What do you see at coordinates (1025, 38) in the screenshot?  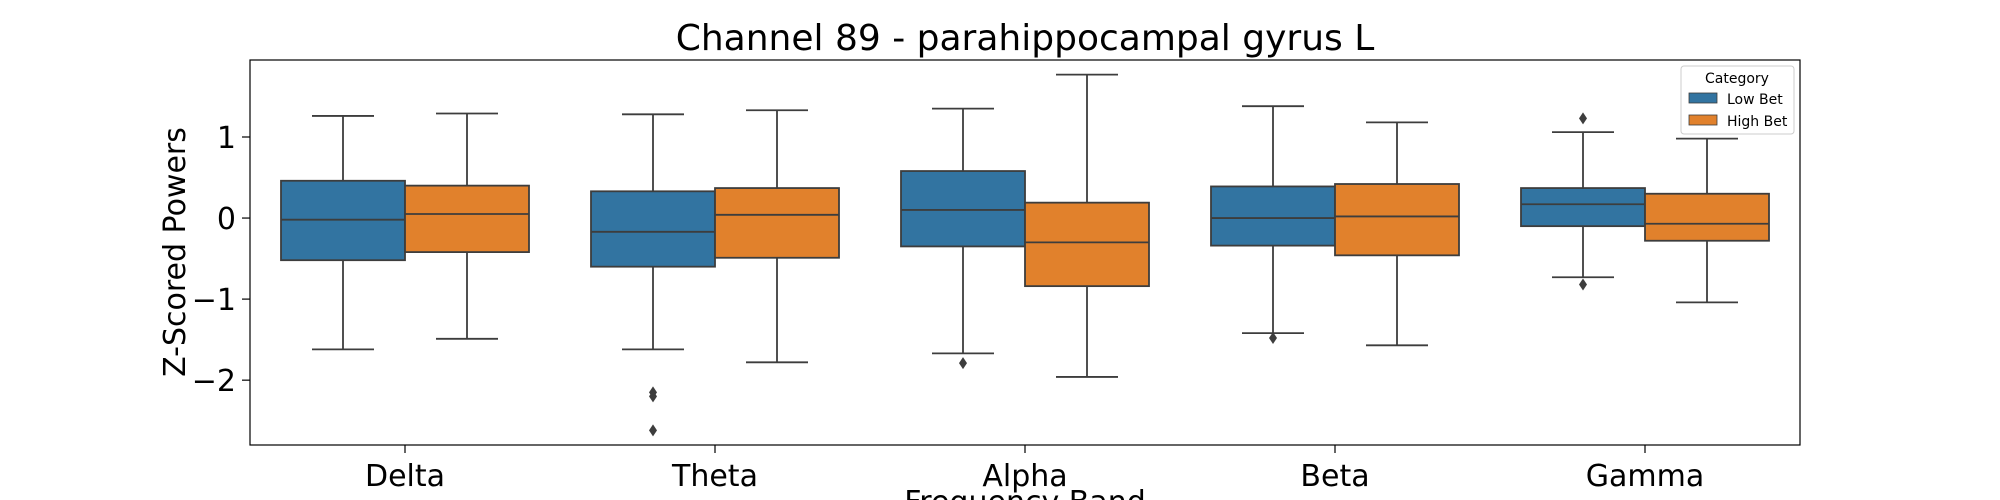 I see `chart-title: Channel 89 - parahippocampal gyrus L` at bounding box center [1025, 38].